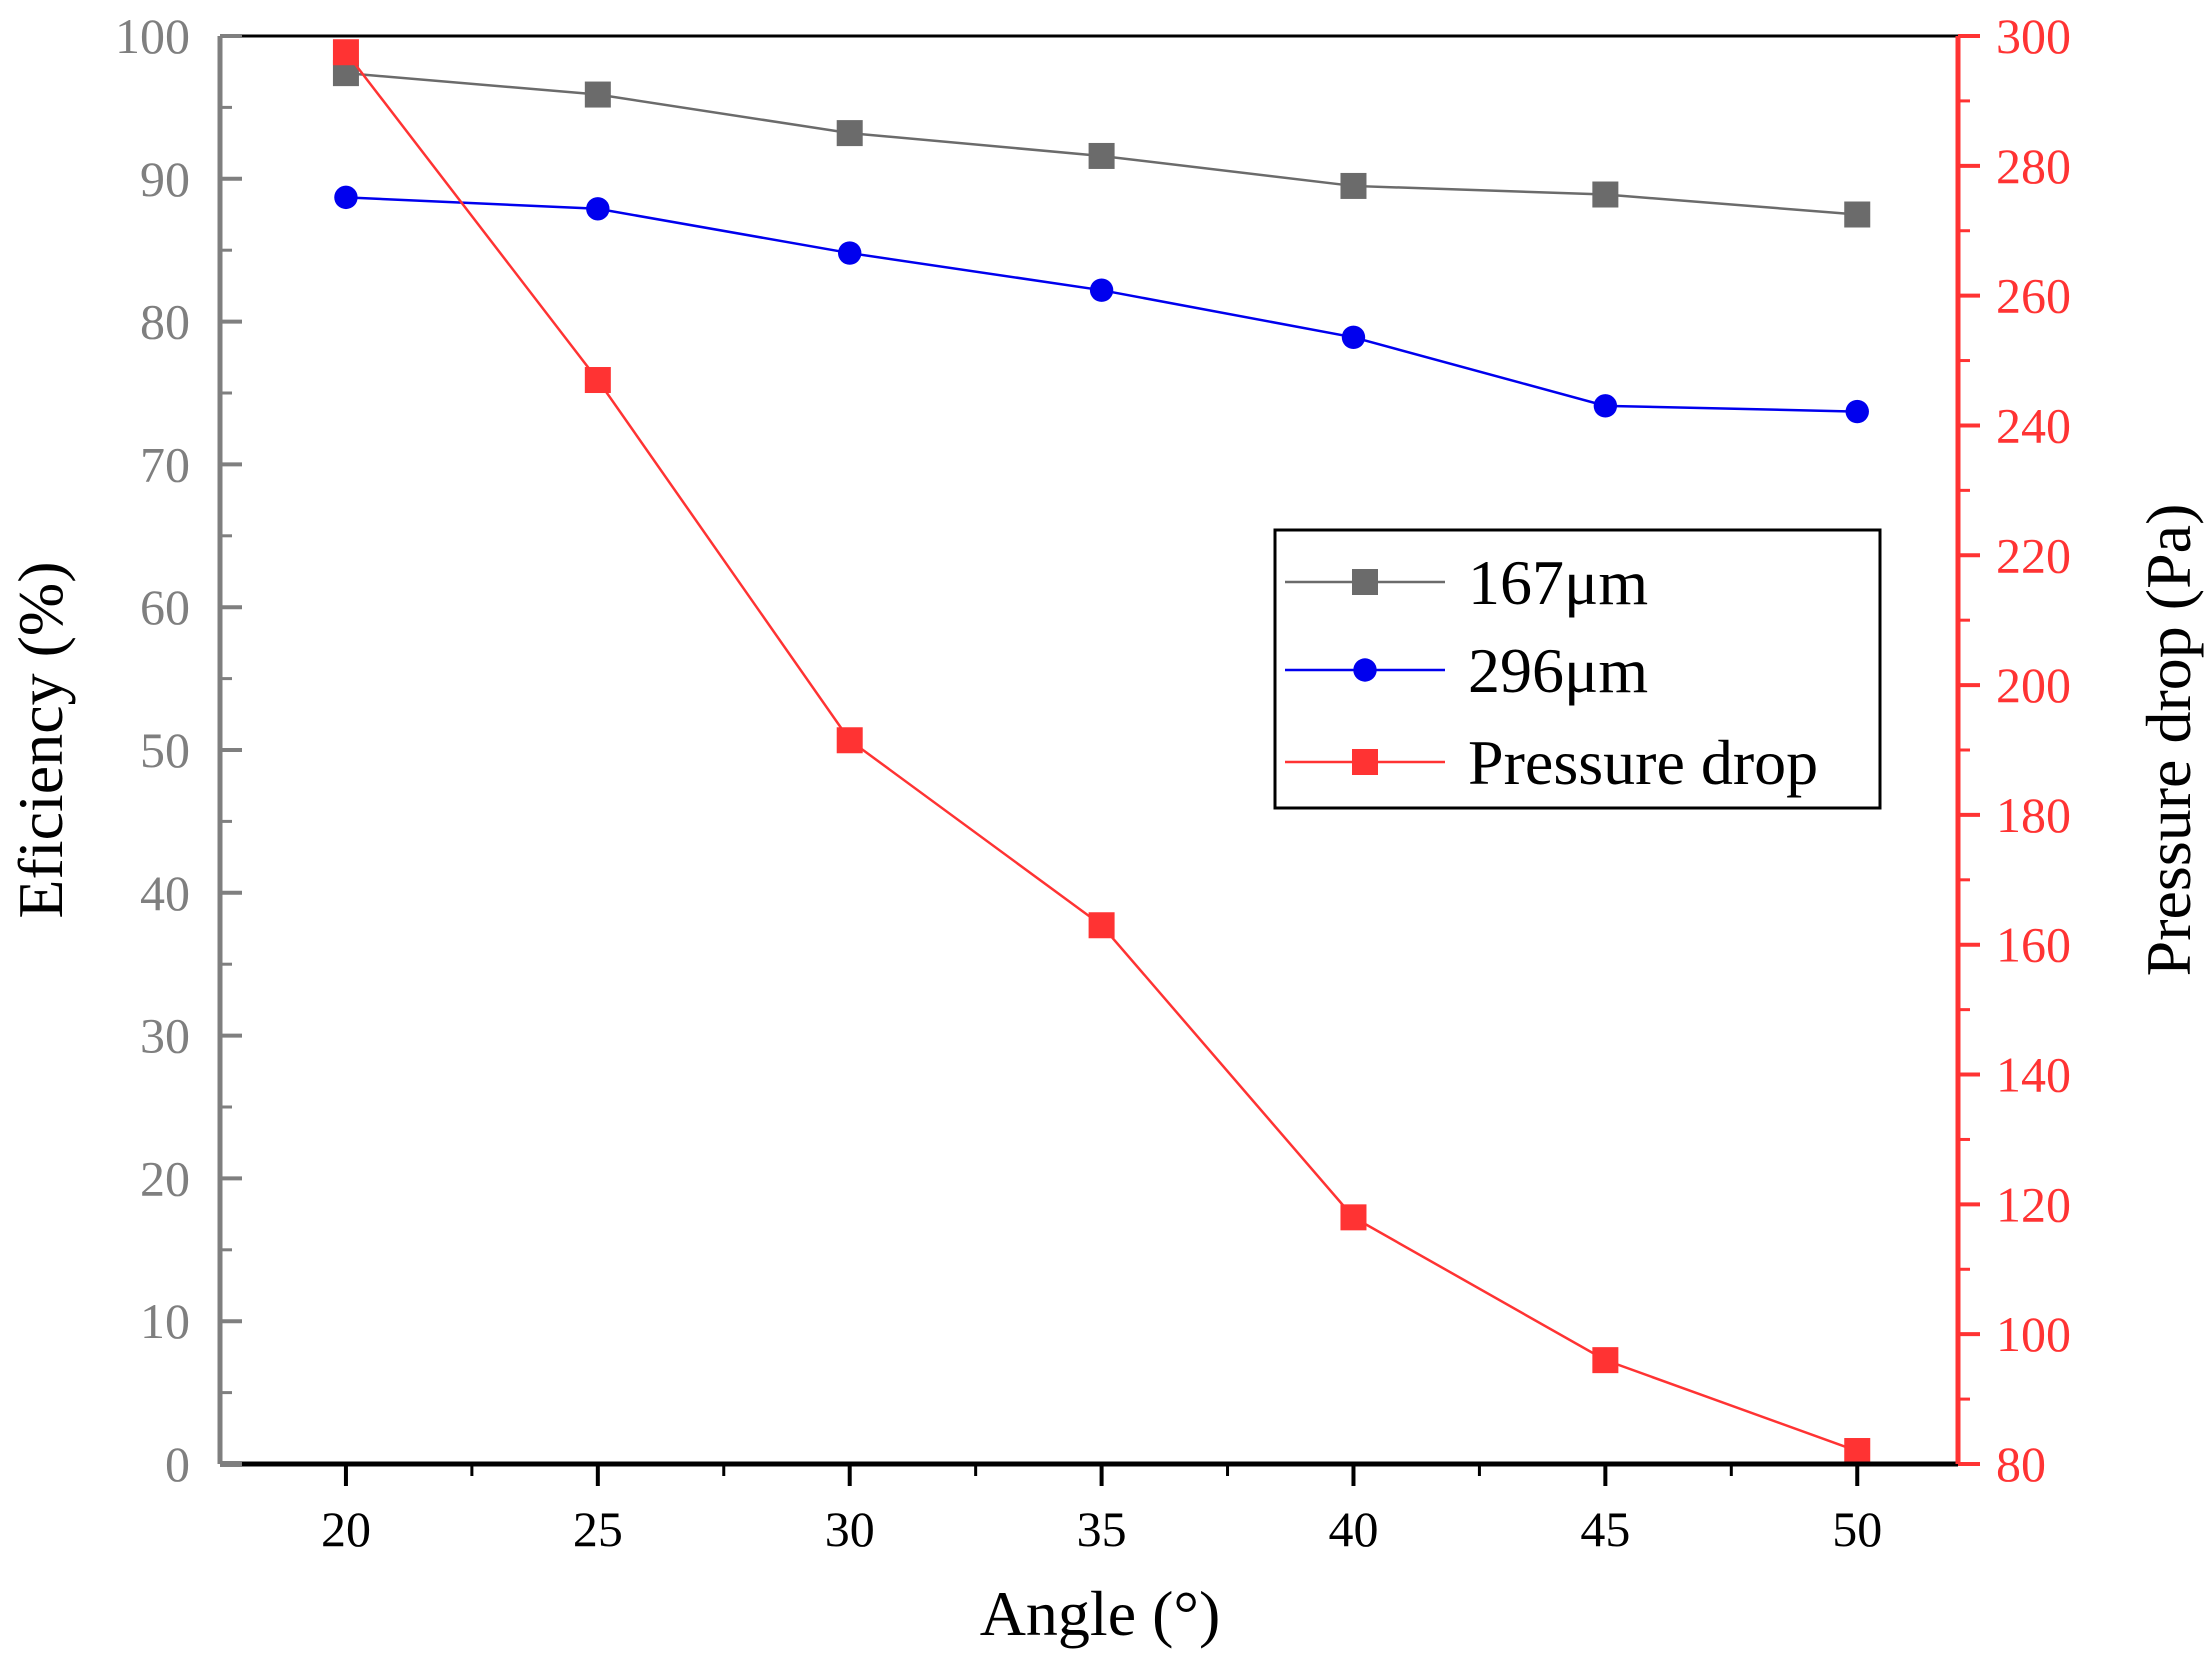  Describe the element at coordinates (2033, 425) in the screenshot. I see `y-right-tick-label: 240` at that location.